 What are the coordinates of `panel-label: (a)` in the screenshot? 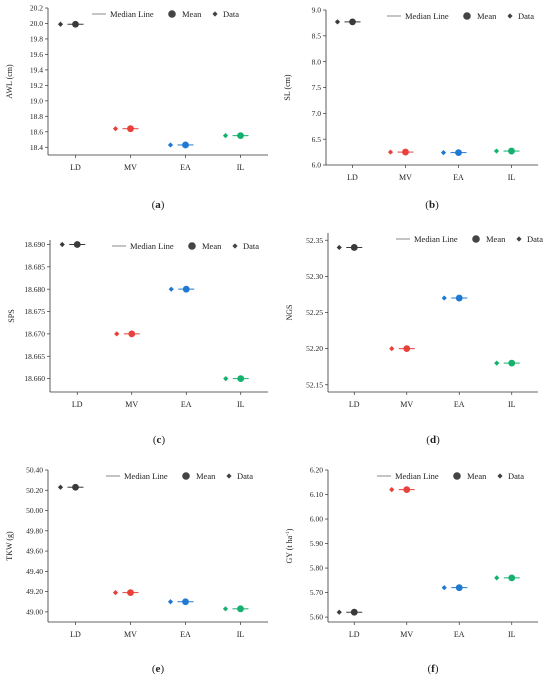 It's located at (158, 205).